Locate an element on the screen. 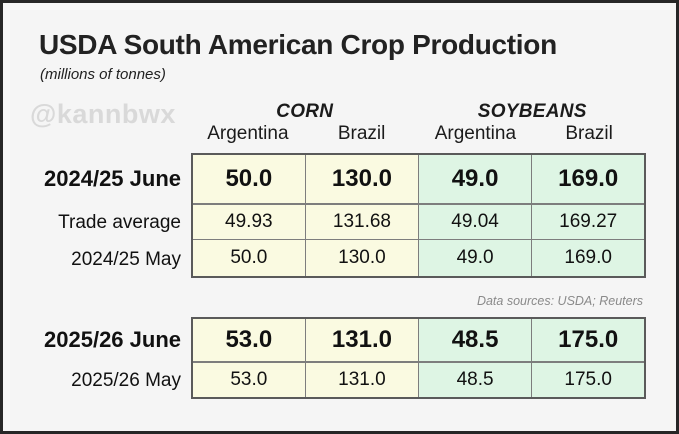 The image size is (679, 434). country-column-header: Argentina Brazil Argentina Brazil is located at coordinates (418, 134).